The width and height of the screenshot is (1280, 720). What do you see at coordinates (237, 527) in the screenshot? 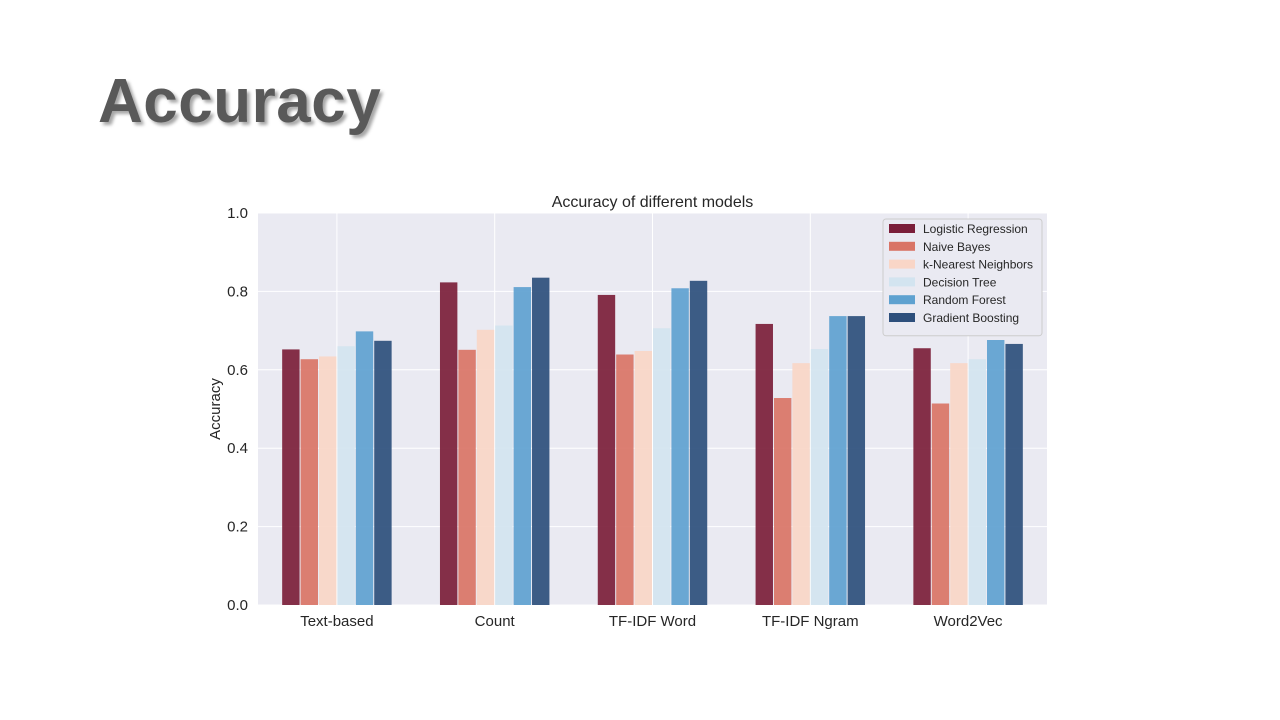
I see `y-tick-label: 0.2` at bounding box center [237, 527].